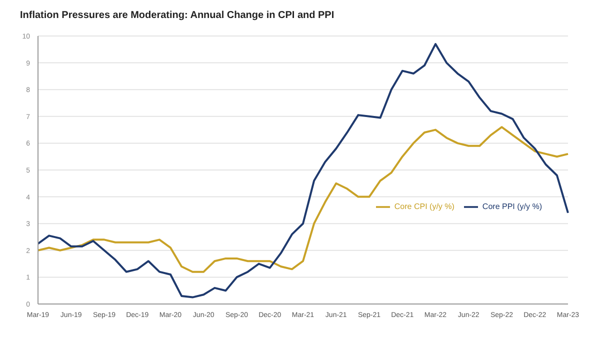  What do you see at coordinates (424, 207) in the screenshot?
I see `legend-label: Core CPI (y/y %)` at bounding box center [424, 207].